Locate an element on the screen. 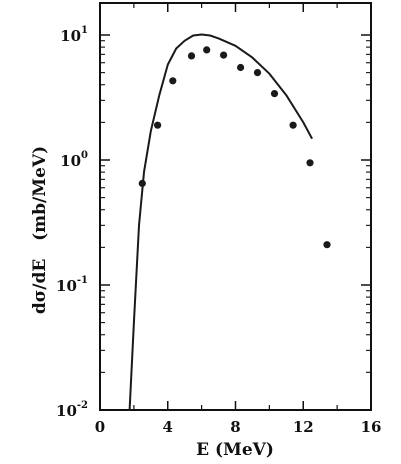 This screenshot has width=401, height=464. y-tick-exponent: -1 is located at coordinates (82, 280).